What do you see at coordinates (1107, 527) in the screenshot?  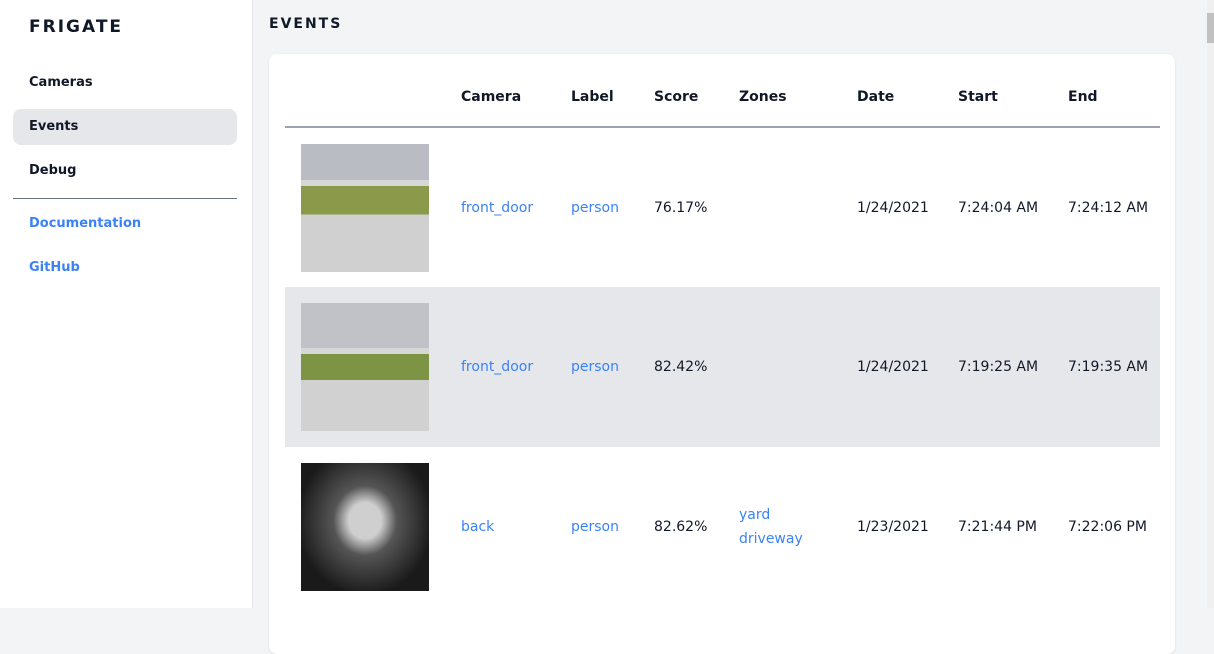 I see `end-time: 7:22:06 PM` at bounding box center [1107, 527].